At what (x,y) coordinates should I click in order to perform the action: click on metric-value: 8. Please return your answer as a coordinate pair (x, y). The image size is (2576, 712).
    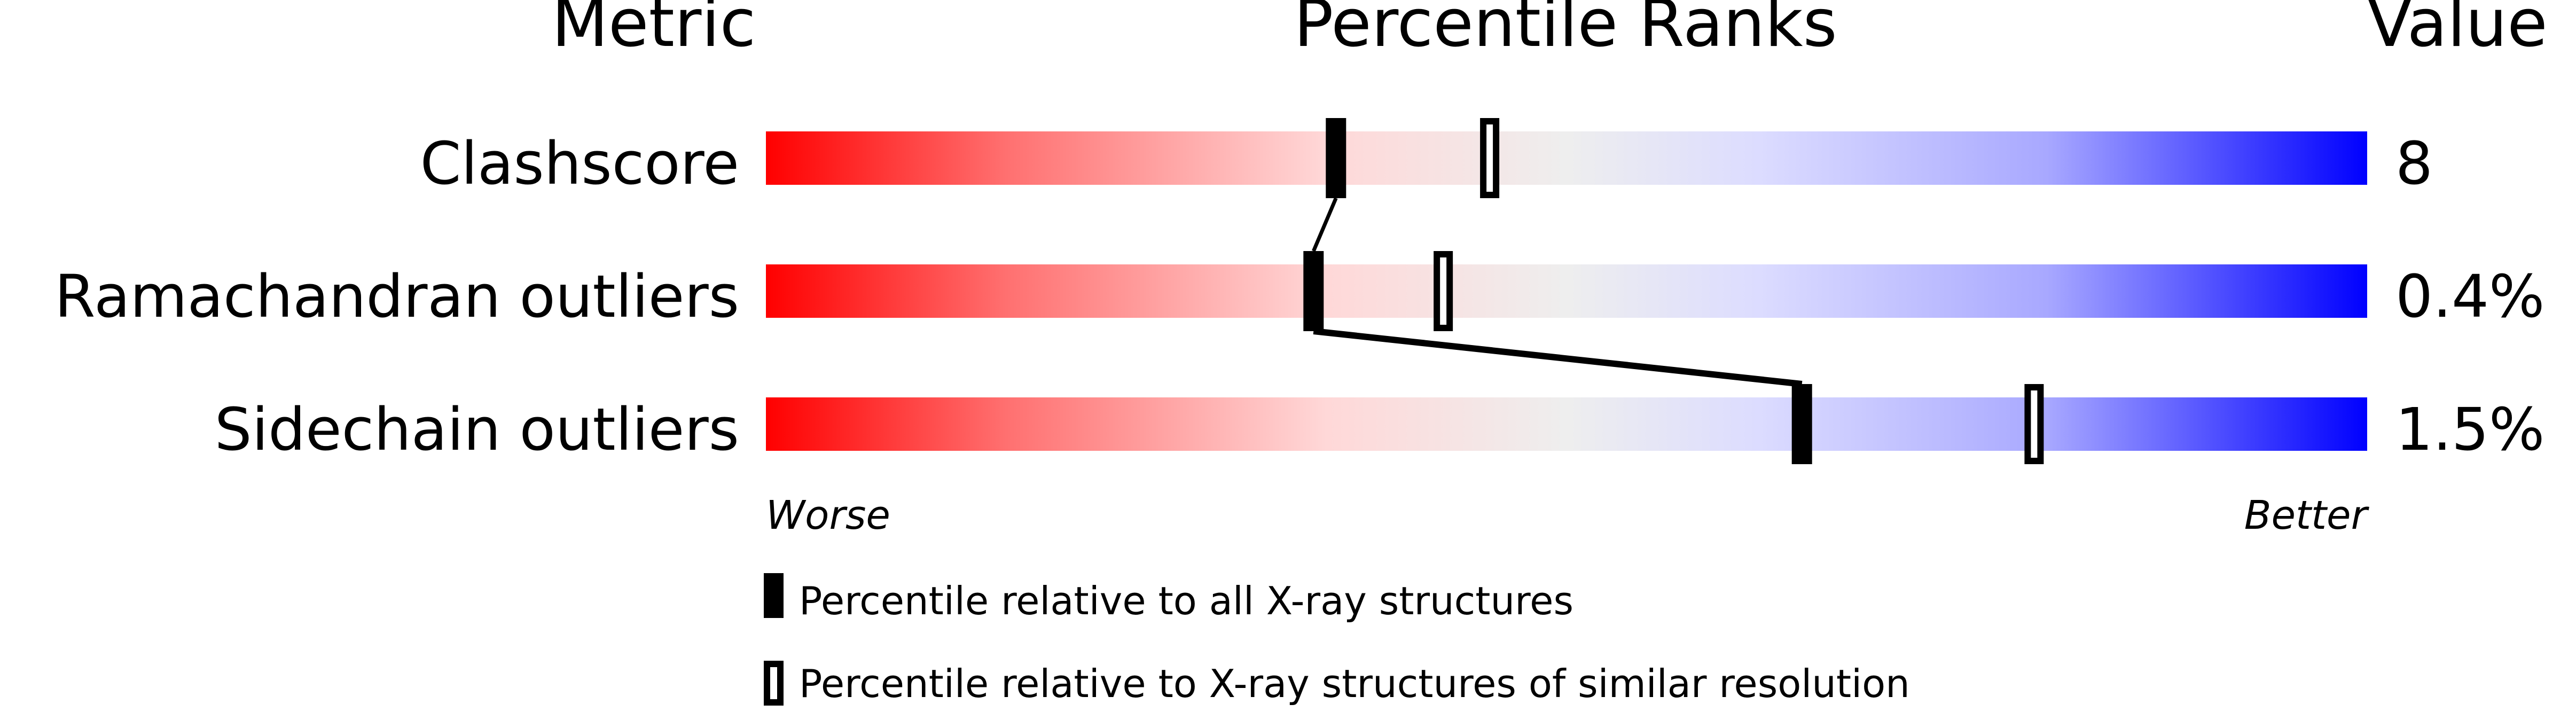
    Looking at the image, I should click on (2414, 163).